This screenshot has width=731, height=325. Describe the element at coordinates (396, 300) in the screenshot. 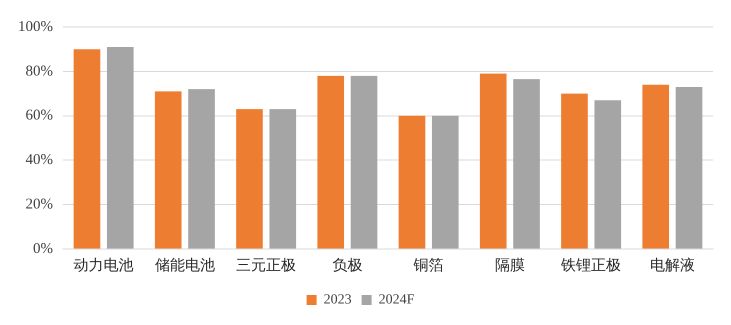

I see `legend-label: 2024F` at that location.